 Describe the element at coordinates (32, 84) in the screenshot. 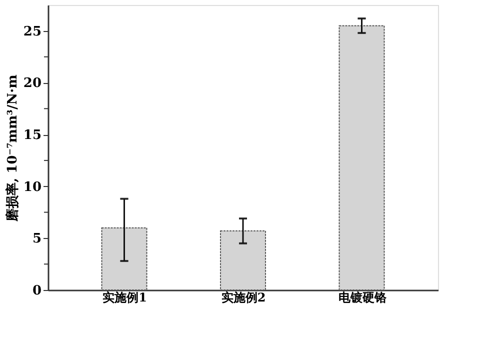

I see `y-tick-label: 20` at that location.